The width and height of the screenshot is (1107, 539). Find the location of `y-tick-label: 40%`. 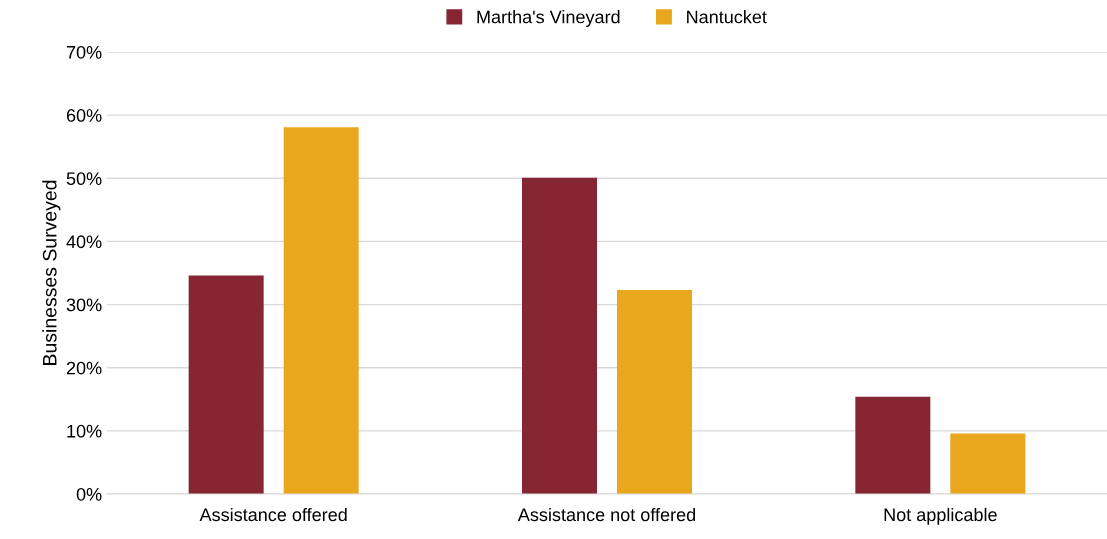

y-tick-label: 40% is located at coordinates (84, 242).